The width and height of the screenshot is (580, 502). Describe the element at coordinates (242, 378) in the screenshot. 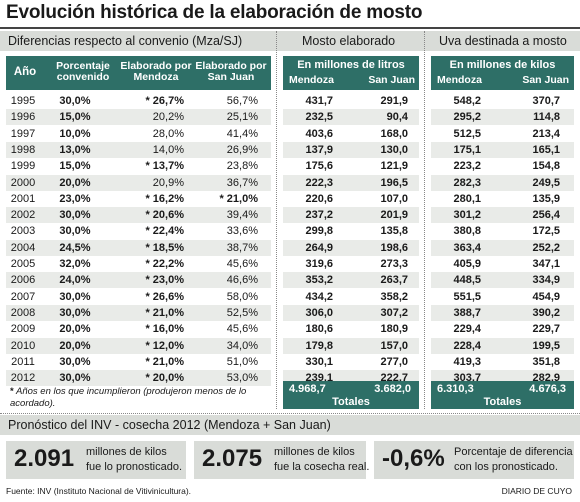

I see `cell-sanjuan: 53,0%` at that location.